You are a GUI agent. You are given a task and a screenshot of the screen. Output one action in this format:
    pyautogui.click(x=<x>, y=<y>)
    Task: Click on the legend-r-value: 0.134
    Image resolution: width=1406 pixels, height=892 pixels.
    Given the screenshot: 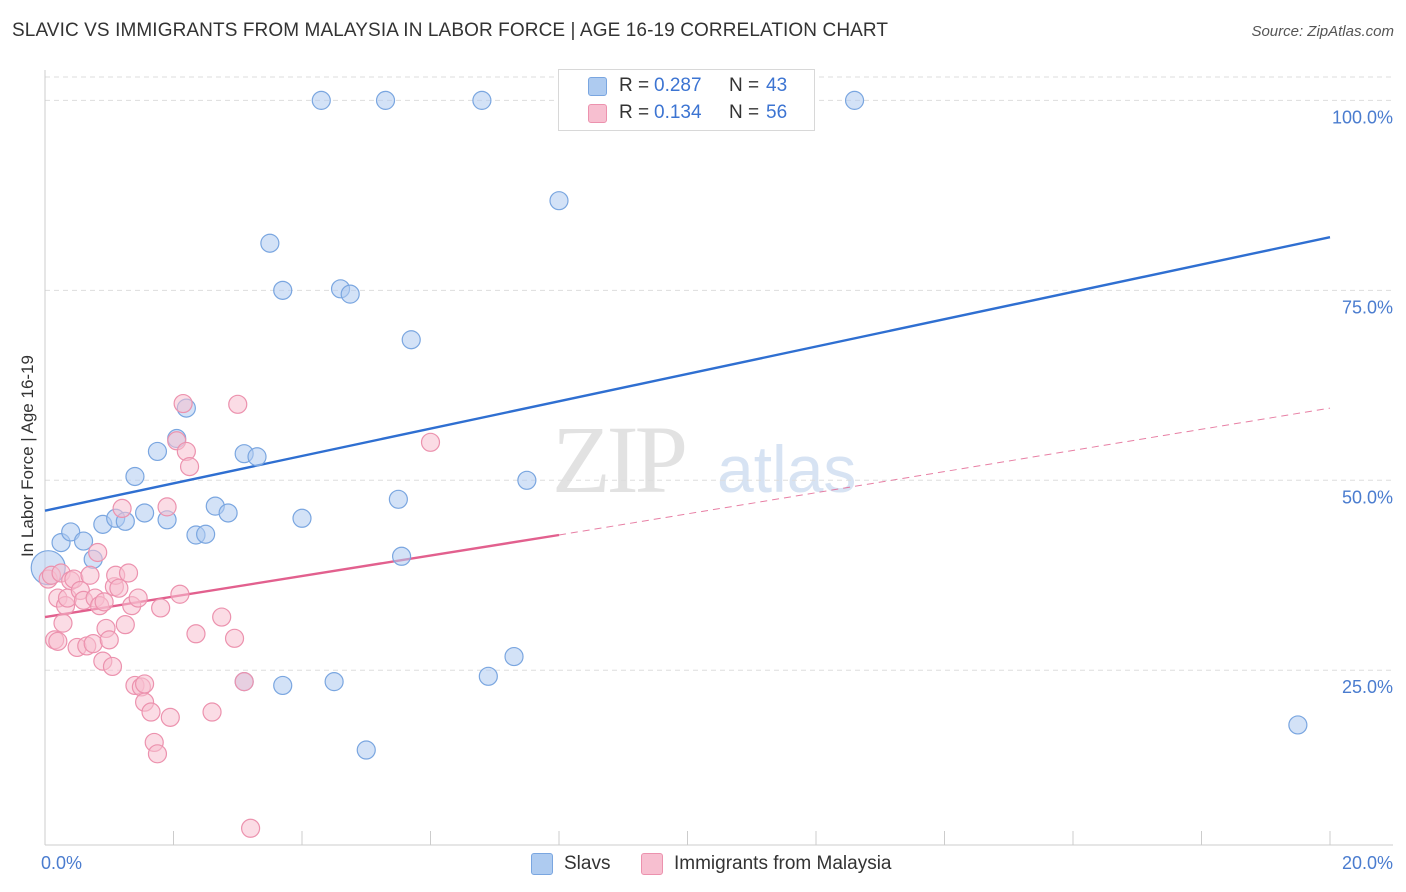 What is the action you would take?
    pyautogui.click(x=678, y=112)
    